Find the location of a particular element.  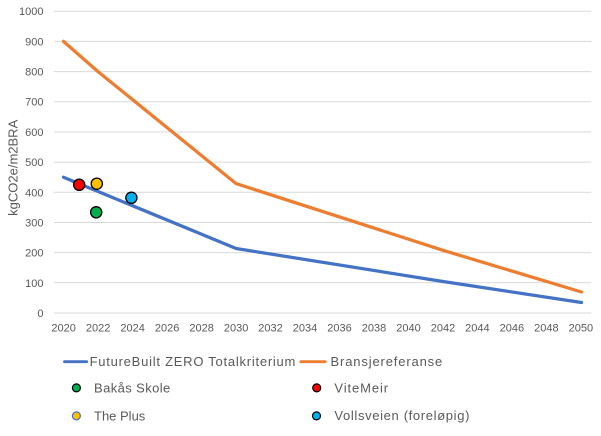

svg-text: 700 is located at coordinates (34, 103).